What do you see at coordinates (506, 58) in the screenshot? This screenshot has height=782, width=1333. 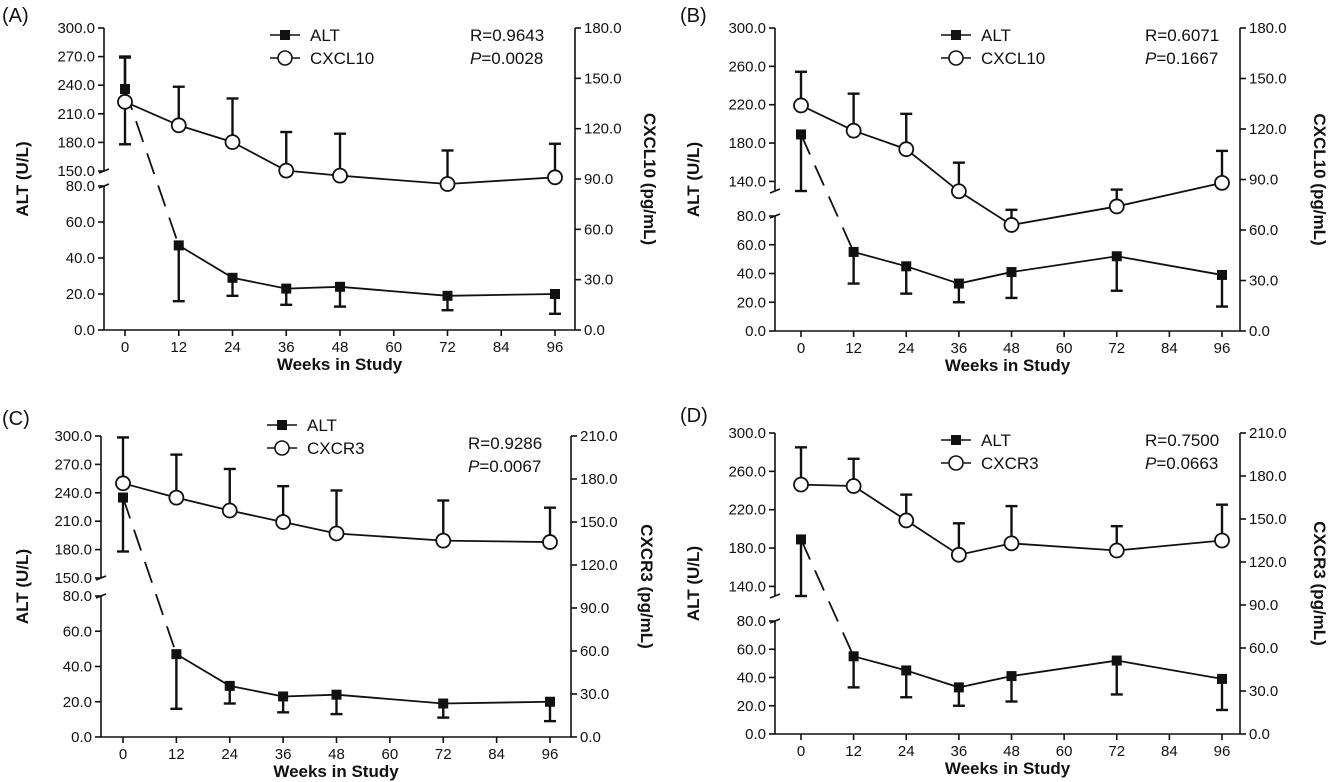 I see `p-value: P=0.0028` at bounding box center [506, 58].